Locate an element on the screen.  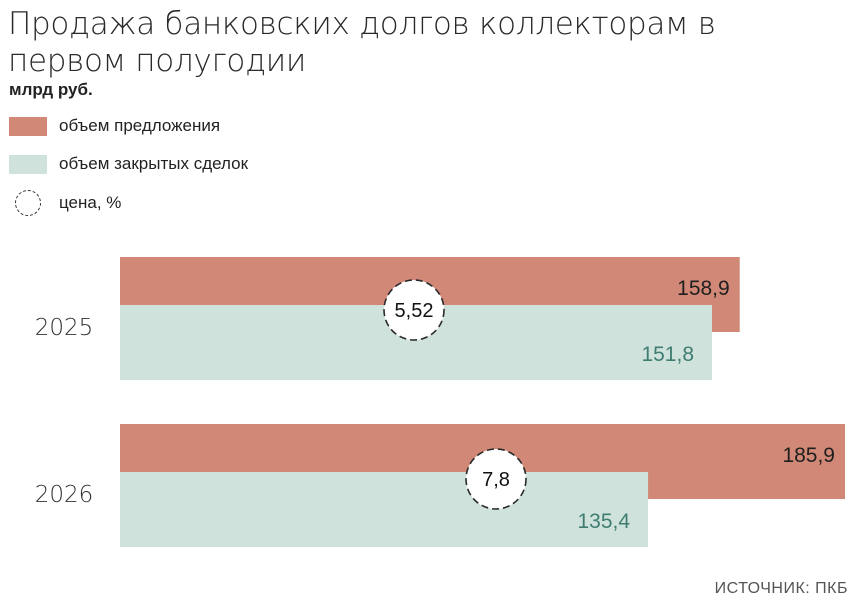
offer-swatch is located at coordinates (28, 126).